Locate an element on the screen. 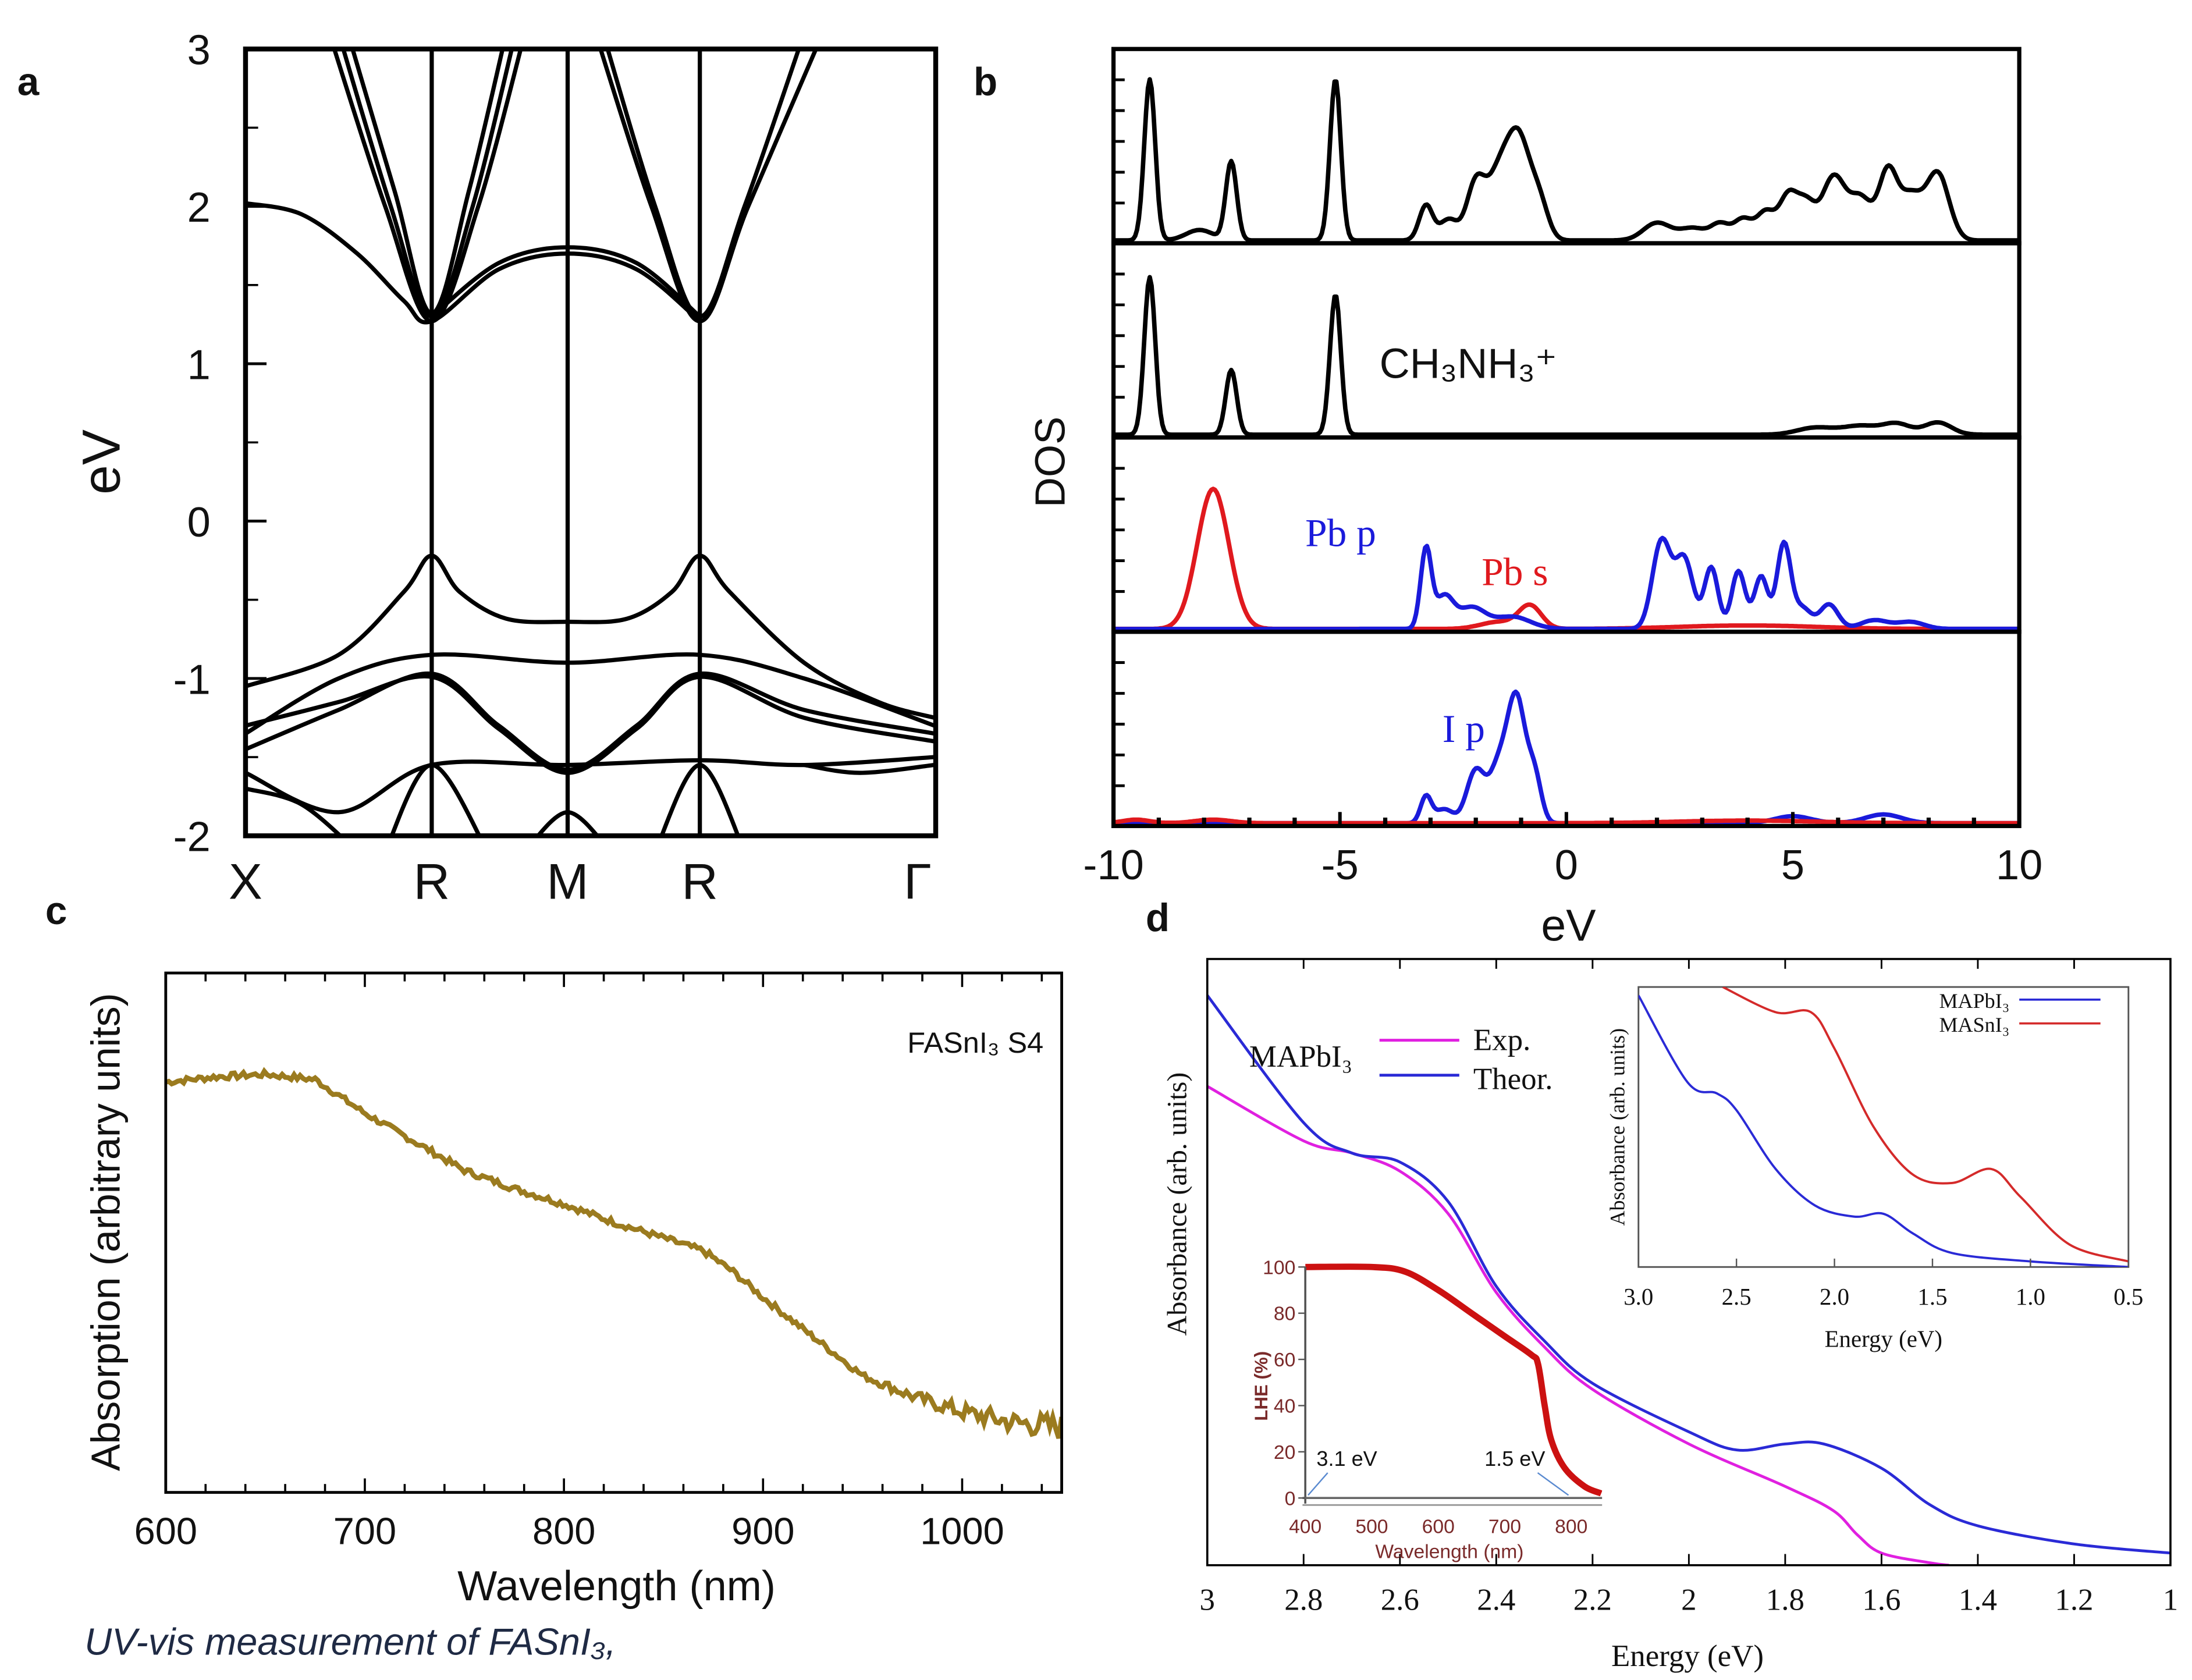 The height and width of the screenshot is (1680, 2192). uv-vis-y-label: Absorption (arbitrary units) is located at coordinates (105, 1232).